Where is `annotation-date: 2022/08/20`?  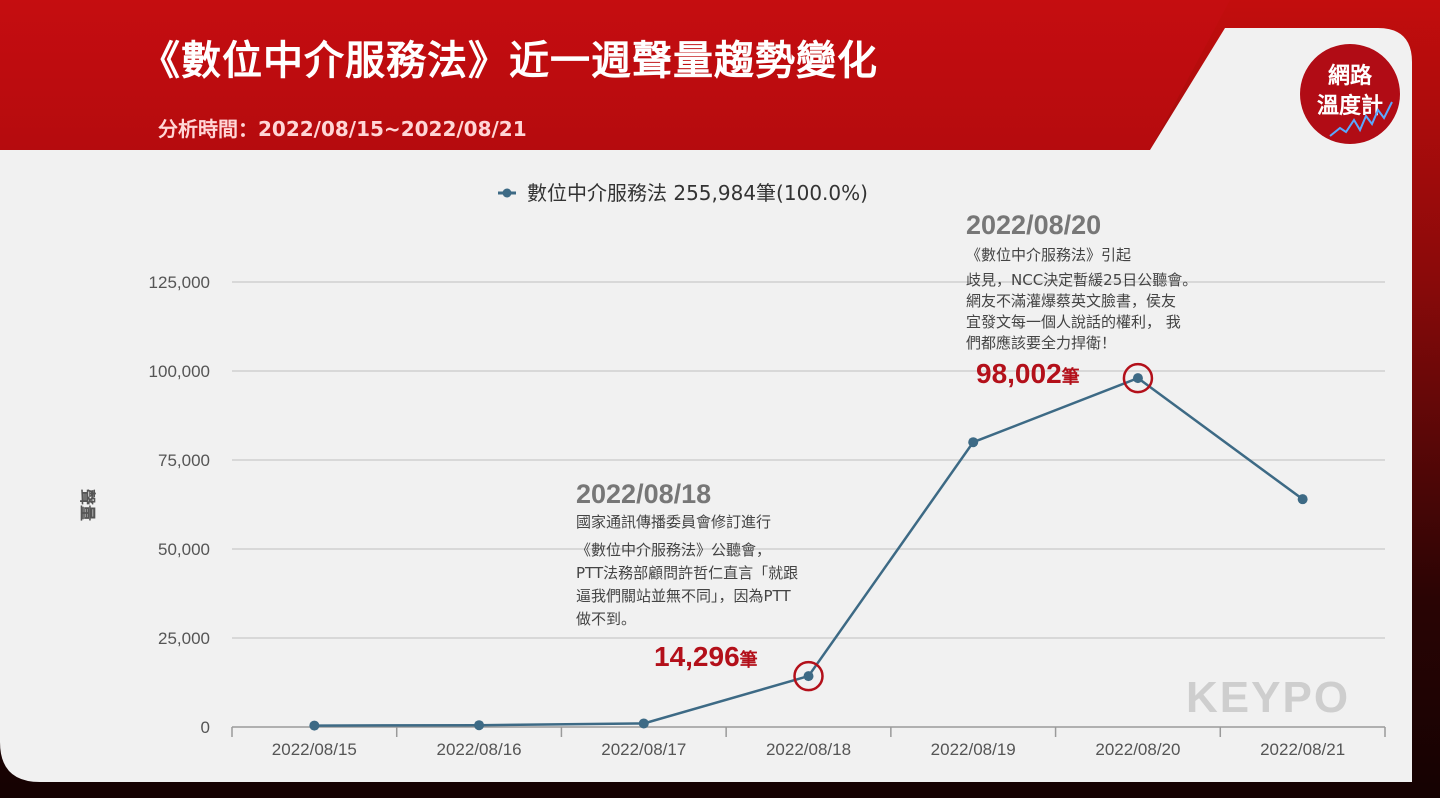 annotation-date: 2022/08/20 is located at coordinates (1033, 225).